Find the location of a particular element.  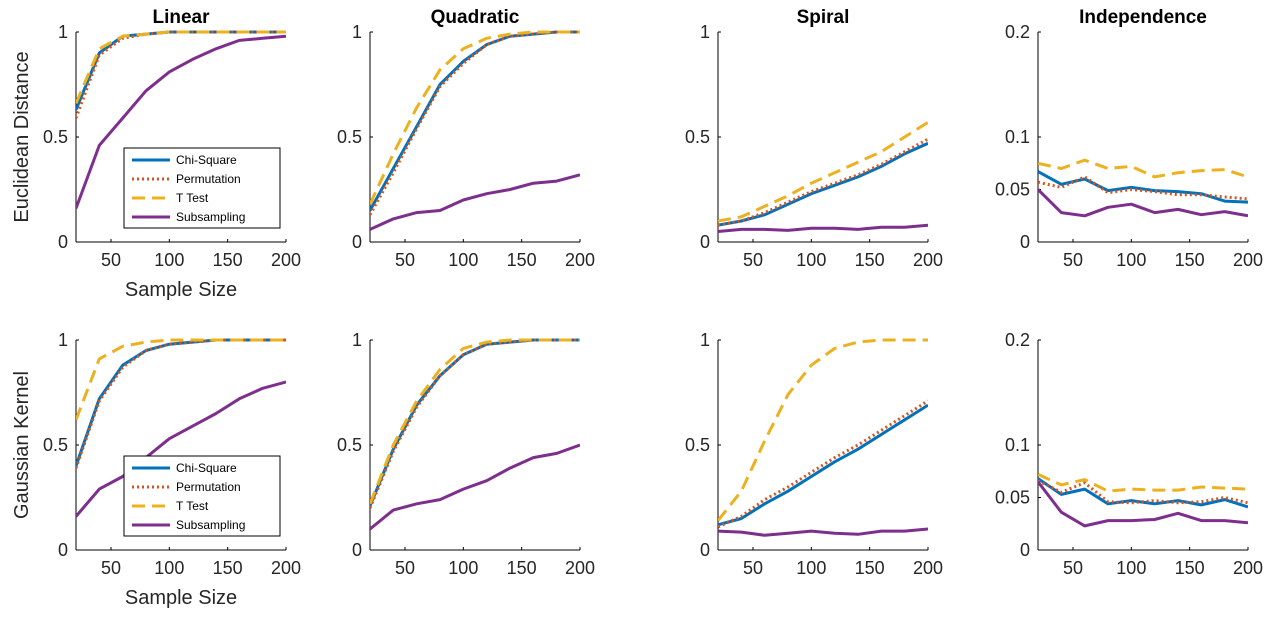

panel-title: Spiral is located at coordinates (823, 17).